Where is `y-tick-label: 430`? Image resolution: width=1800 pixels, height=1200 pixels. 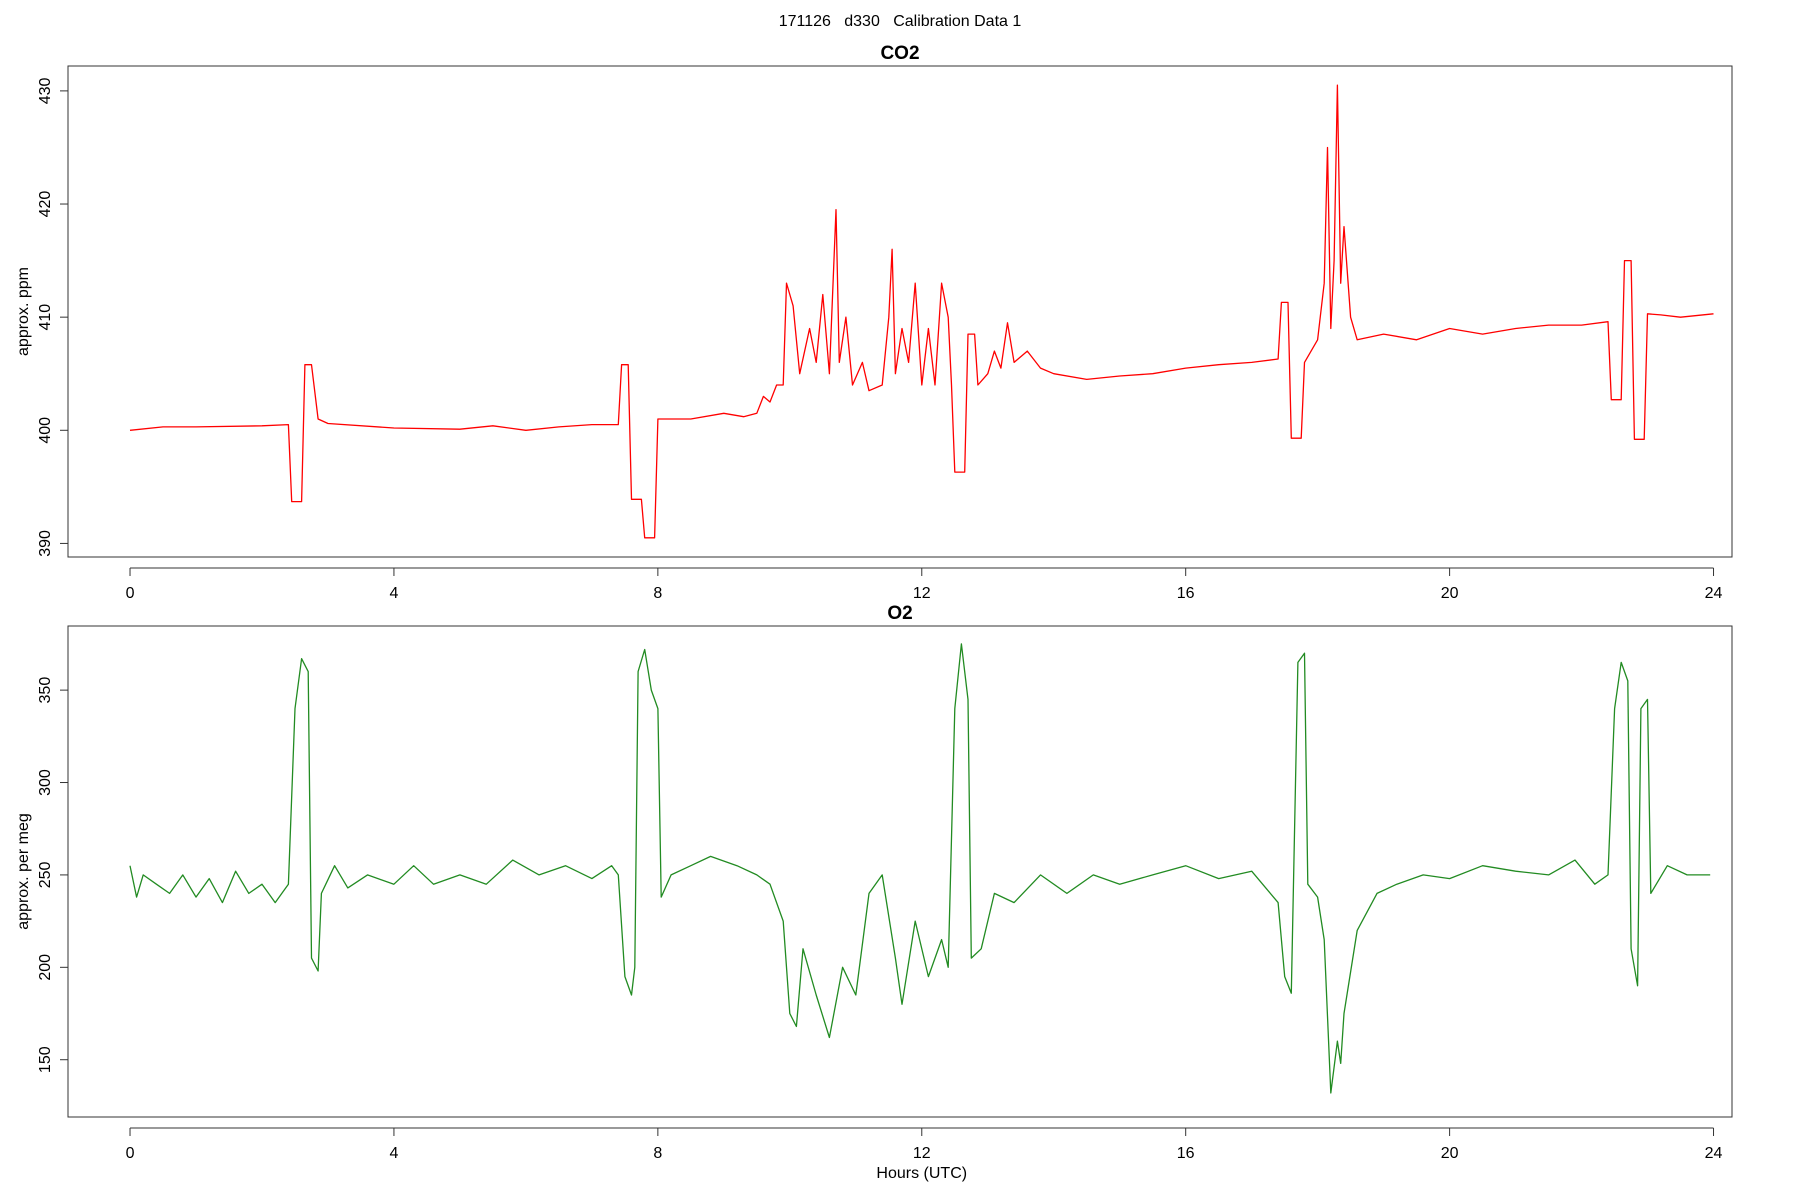 y-tick-label: 430 is located at coordinates (45, 90).